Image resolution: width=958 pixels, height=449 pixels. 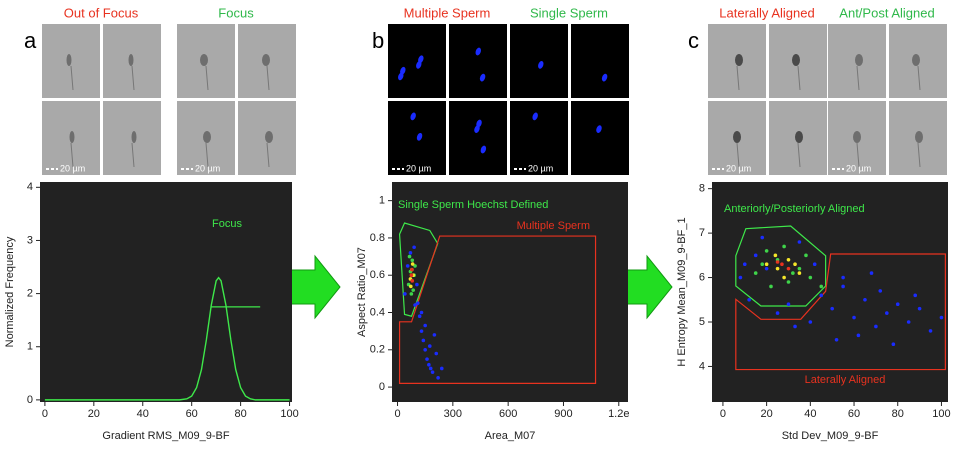 What do you see at coordinates (941, 414) in the screenshot?
I see `x-tick-label: 100` at bounding box center [941, 414].